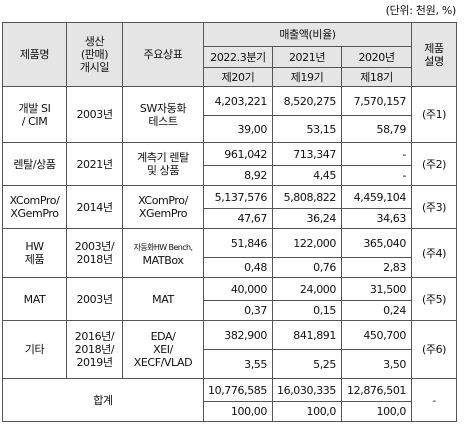  What do you see at coordinates (307, 101) in the screenshot?
I see `sales-value: 8,520,275` at bounding box center [307, 101].